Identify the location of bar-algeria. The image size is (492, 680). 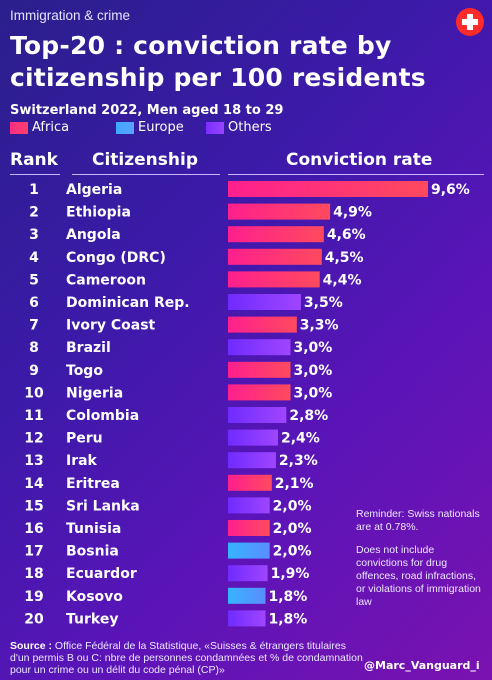
(328, 189).